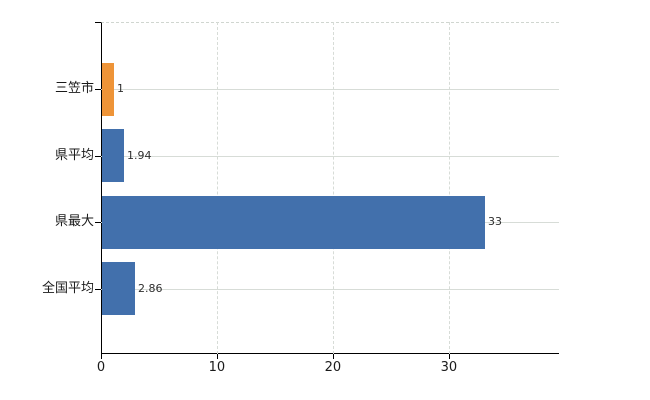 The height and width of the screenshot is (400, 650). Describe the element at coordinates (120, 88) in the screenshot. I see `bar-value-label: 1` at that location.